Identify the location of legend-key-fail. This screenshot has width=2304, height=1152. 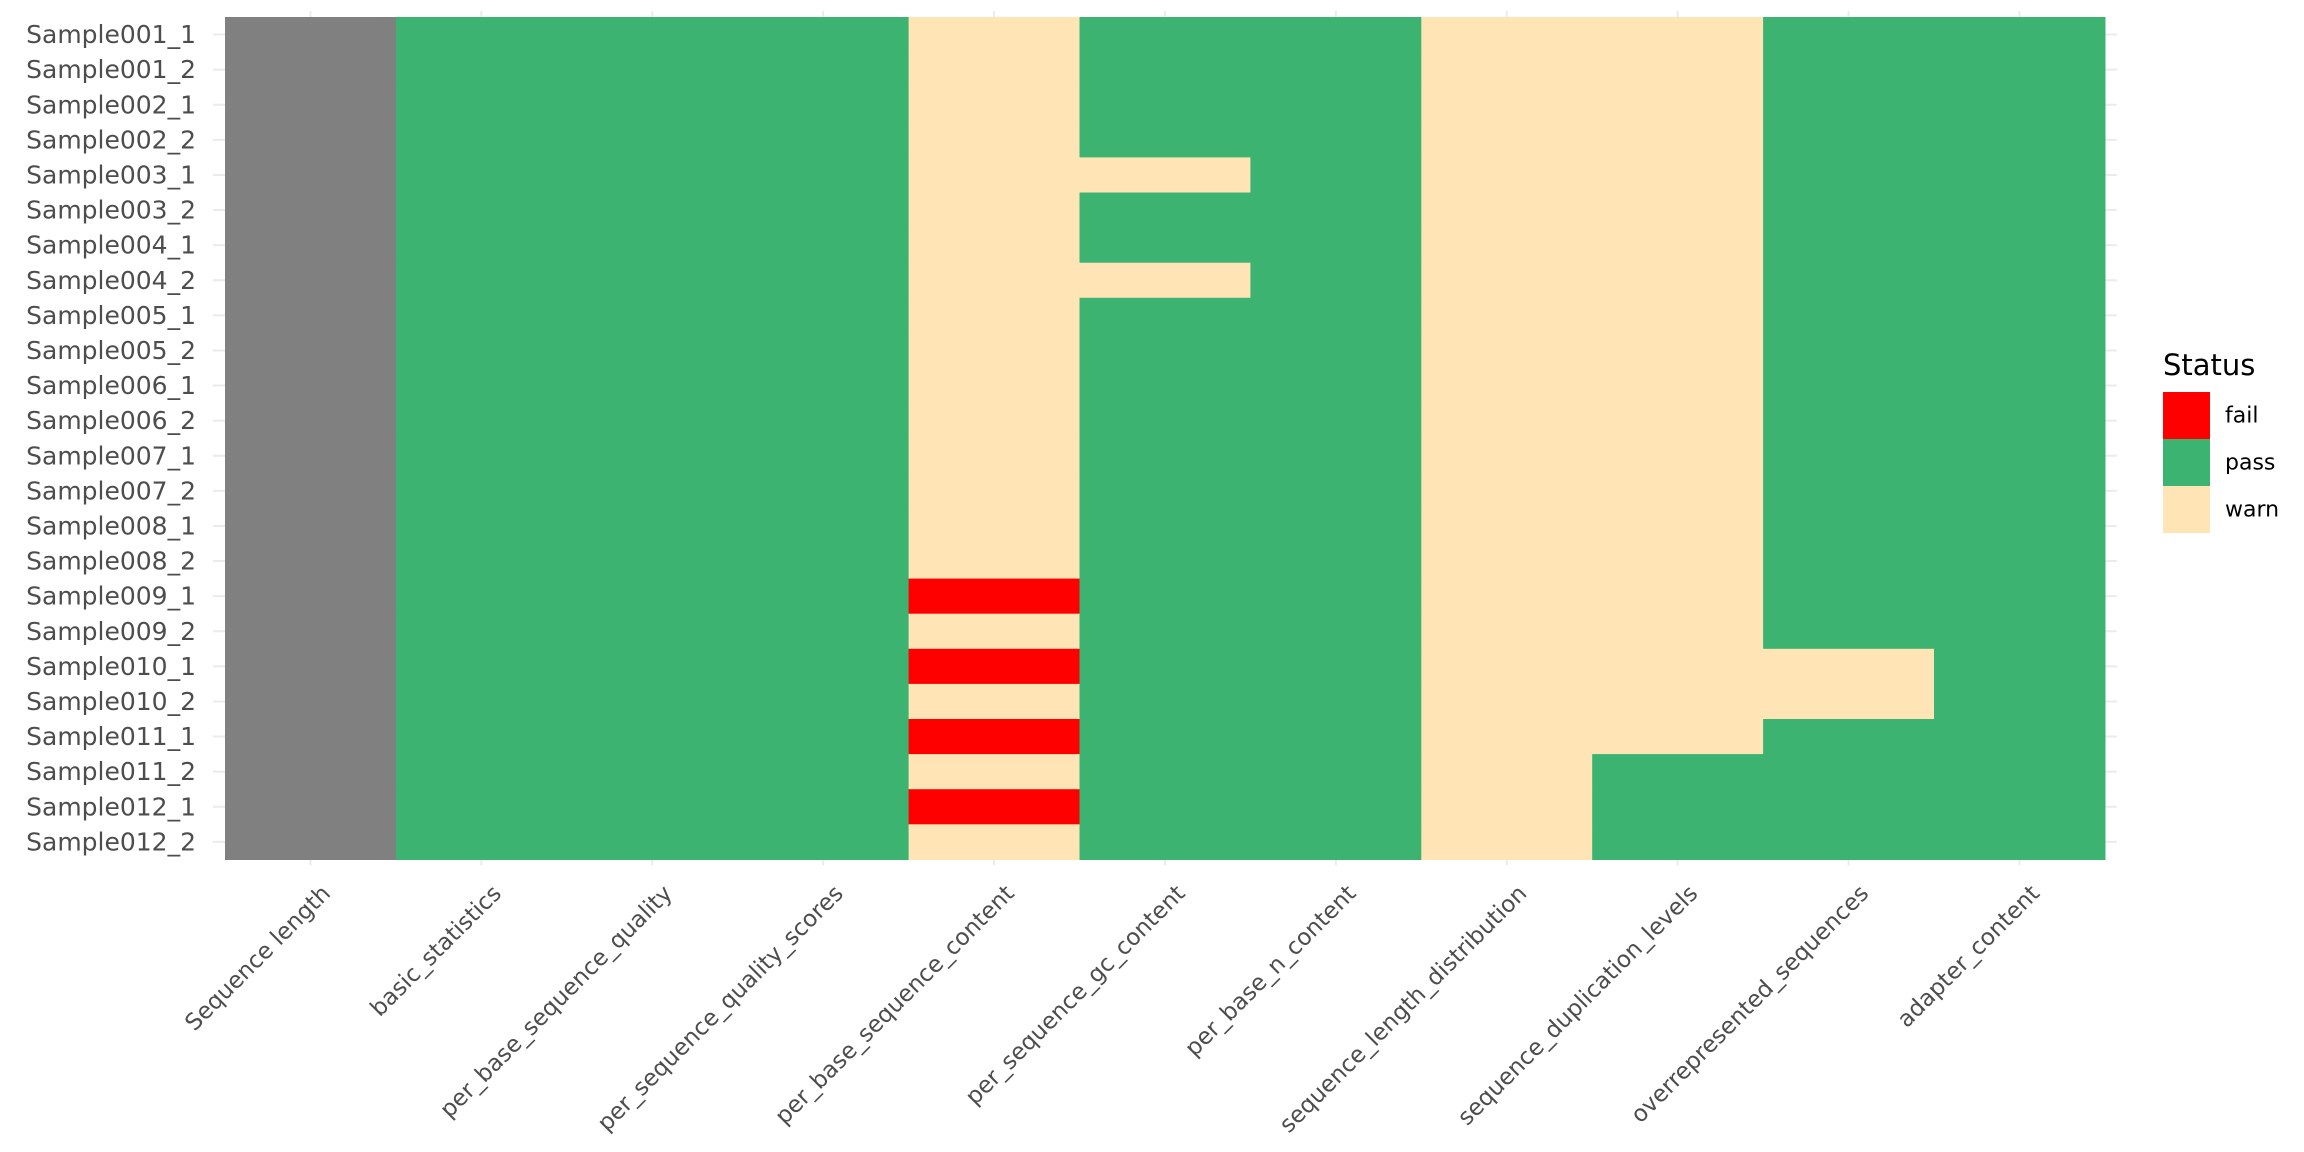
(2186, 415).